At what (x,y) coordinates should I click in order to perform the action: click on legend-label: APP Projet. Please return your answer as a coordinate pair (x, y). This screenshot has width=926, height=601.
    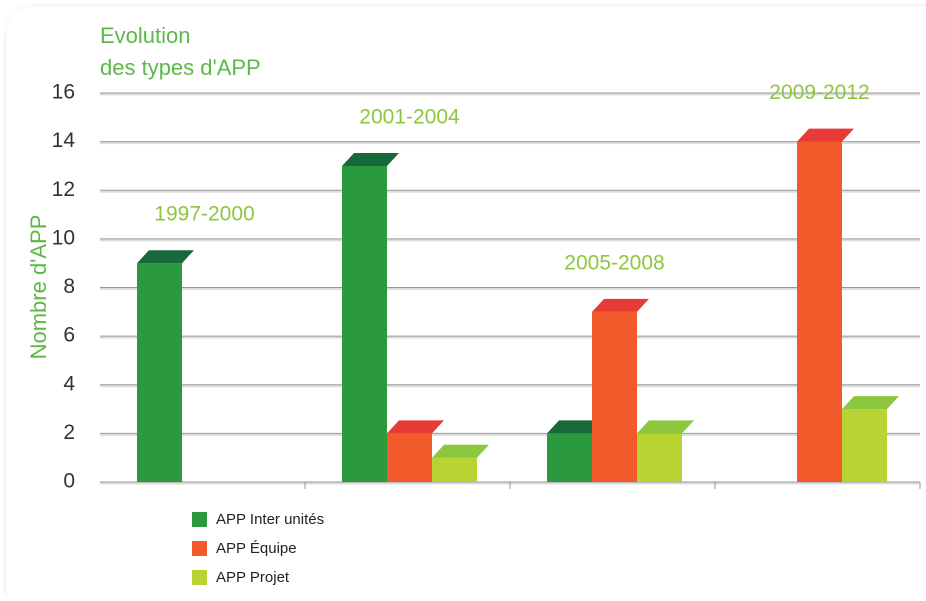
    Looking at the image, I should click on (253, 577).